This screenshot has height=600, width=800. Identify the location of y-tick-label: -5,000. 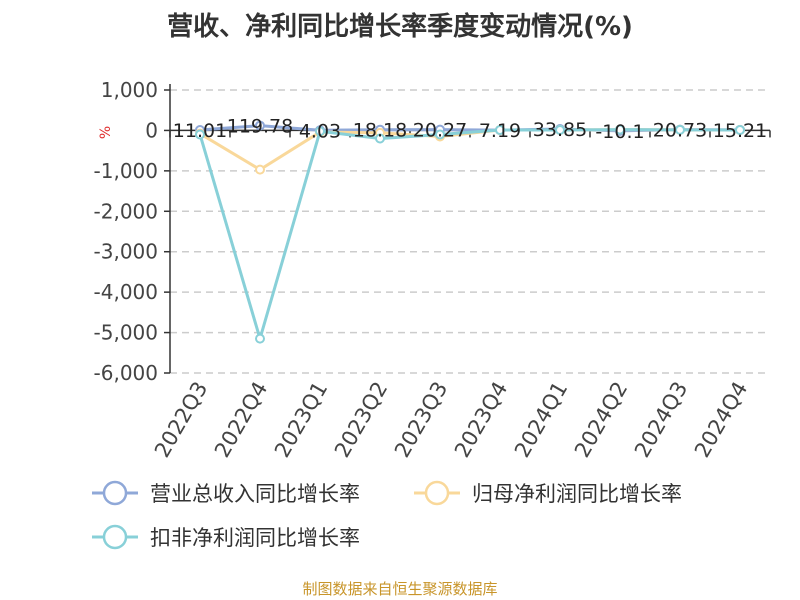
(126, 333).